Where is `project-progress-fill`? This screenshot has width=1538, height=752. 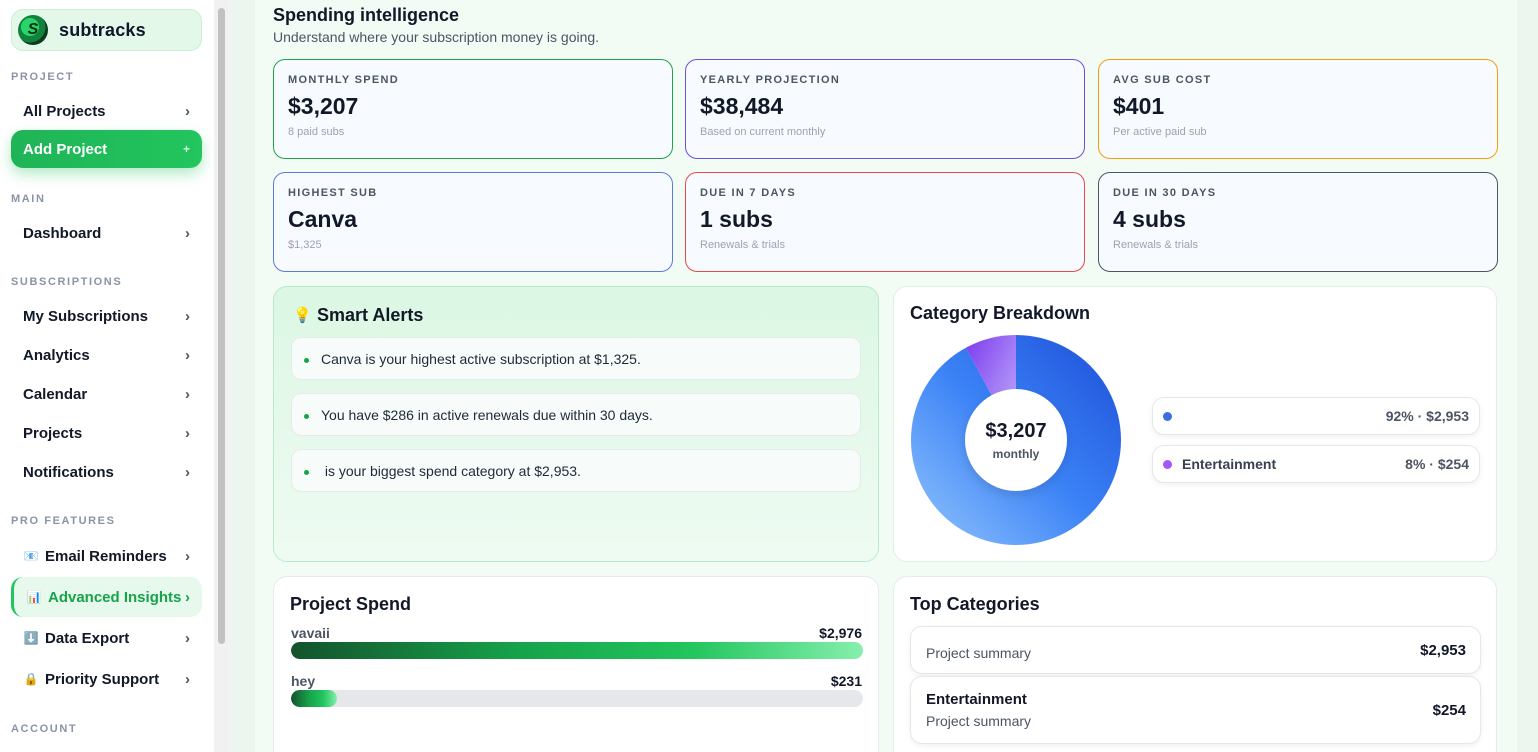
project-progress-fill is located at coordinates (314, 698).